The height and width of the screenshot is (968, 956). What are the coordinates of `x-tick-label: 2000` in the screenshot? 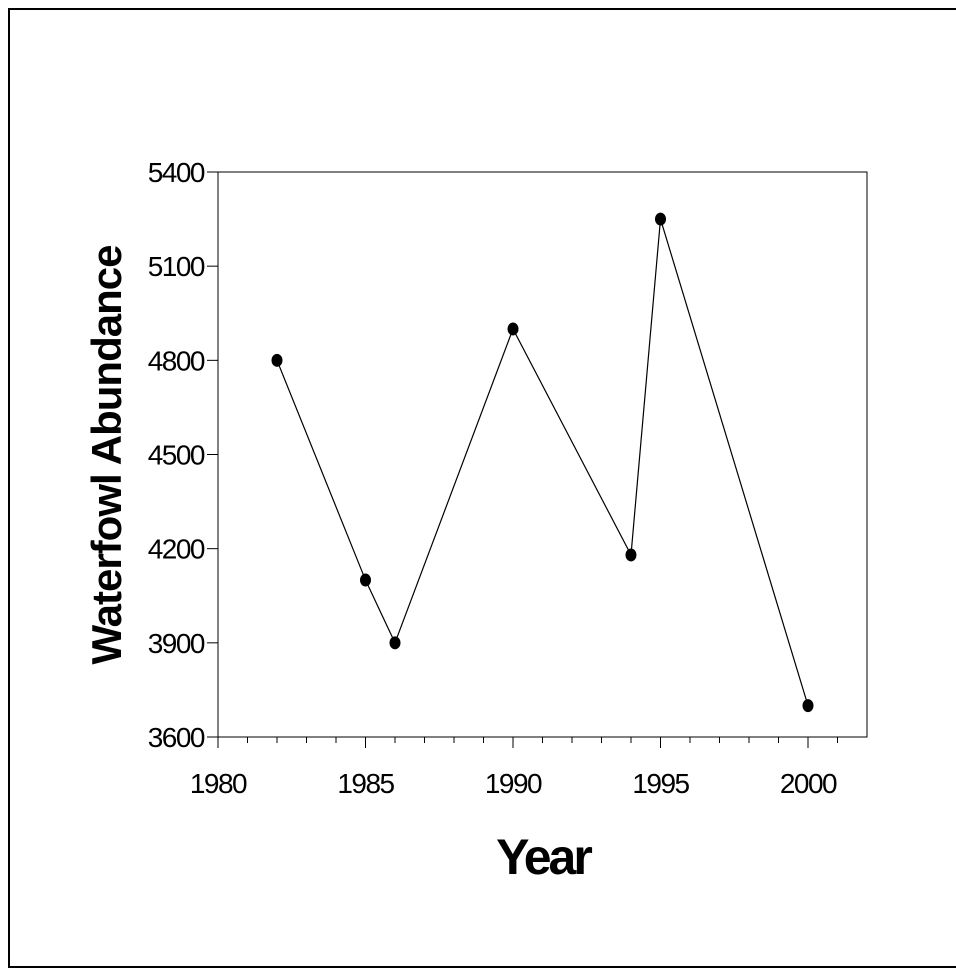 It's located at (808, 783).